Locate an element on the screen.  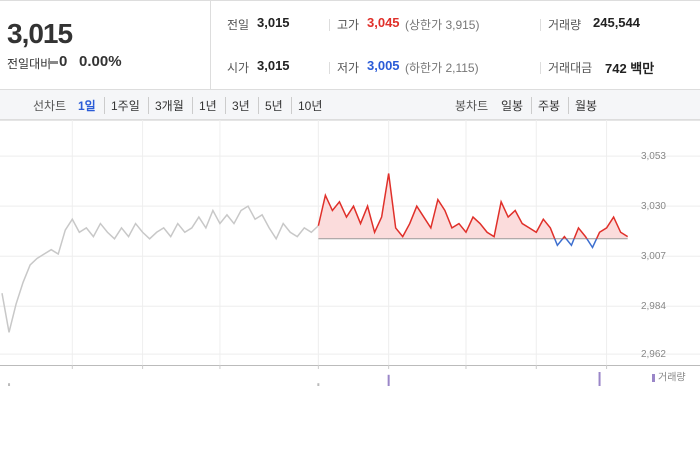
change-label: 전일대비 is located at coordinates (29, 64).